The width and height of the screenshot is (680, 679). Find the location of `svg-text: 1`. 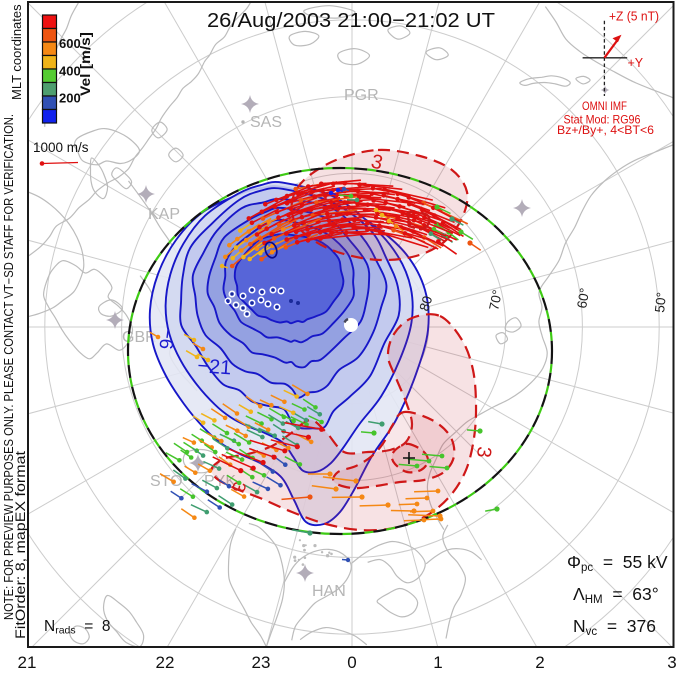

svg-text: 1 is located at coordinates (437, 662).